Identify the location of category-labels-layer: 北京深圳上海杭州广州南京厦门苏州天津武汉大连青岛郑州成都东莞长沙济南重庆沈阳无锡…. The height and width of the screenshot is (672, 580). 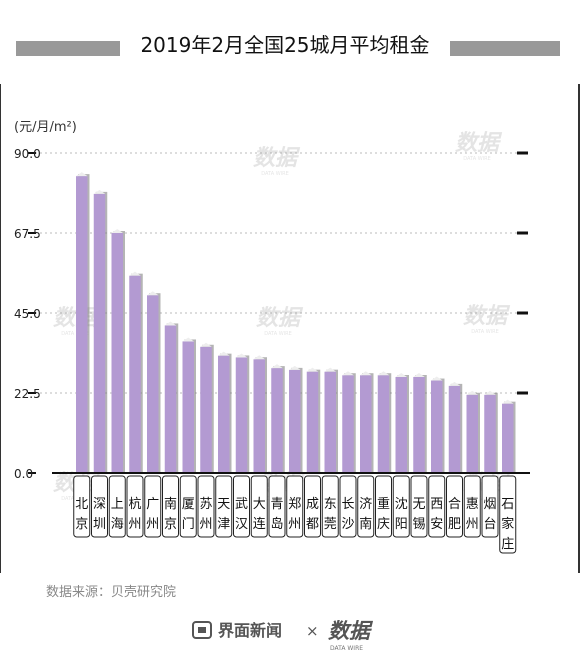
(295, 514).